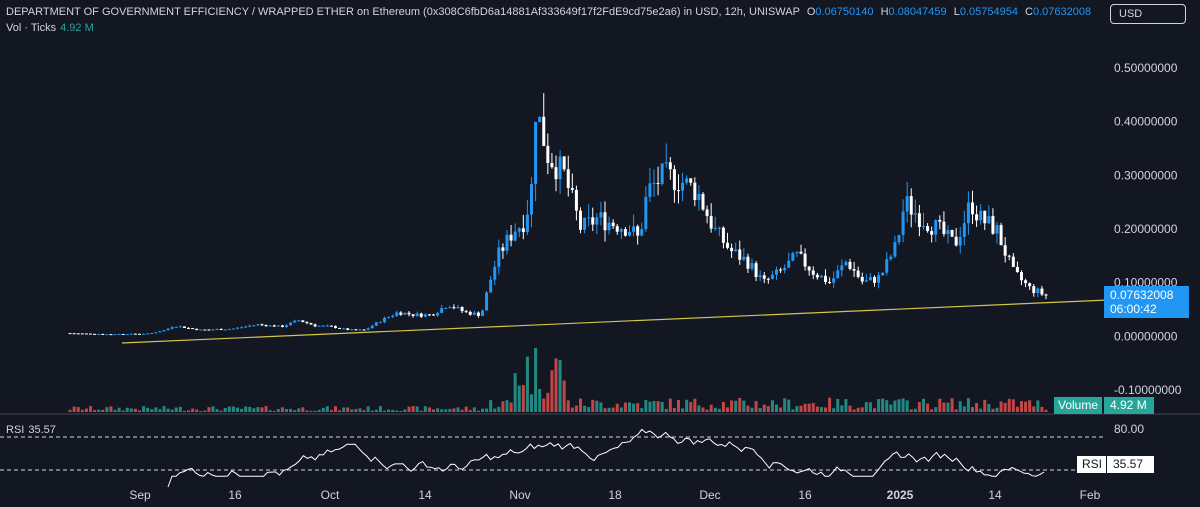 This screenshot has width=1200, height=507. What do you see at coordinates (425, 495) in the screenshot?
I see `x-tick-label: 14` at bounding box center [425, 495].